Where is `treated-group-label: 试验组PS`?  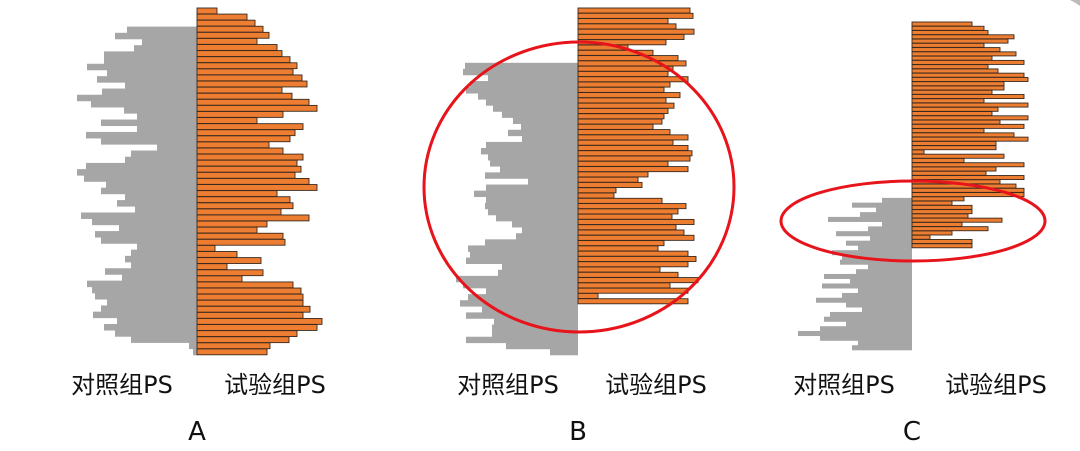
treated-group-label: 试验组PS is located at coordinates (996, 385).